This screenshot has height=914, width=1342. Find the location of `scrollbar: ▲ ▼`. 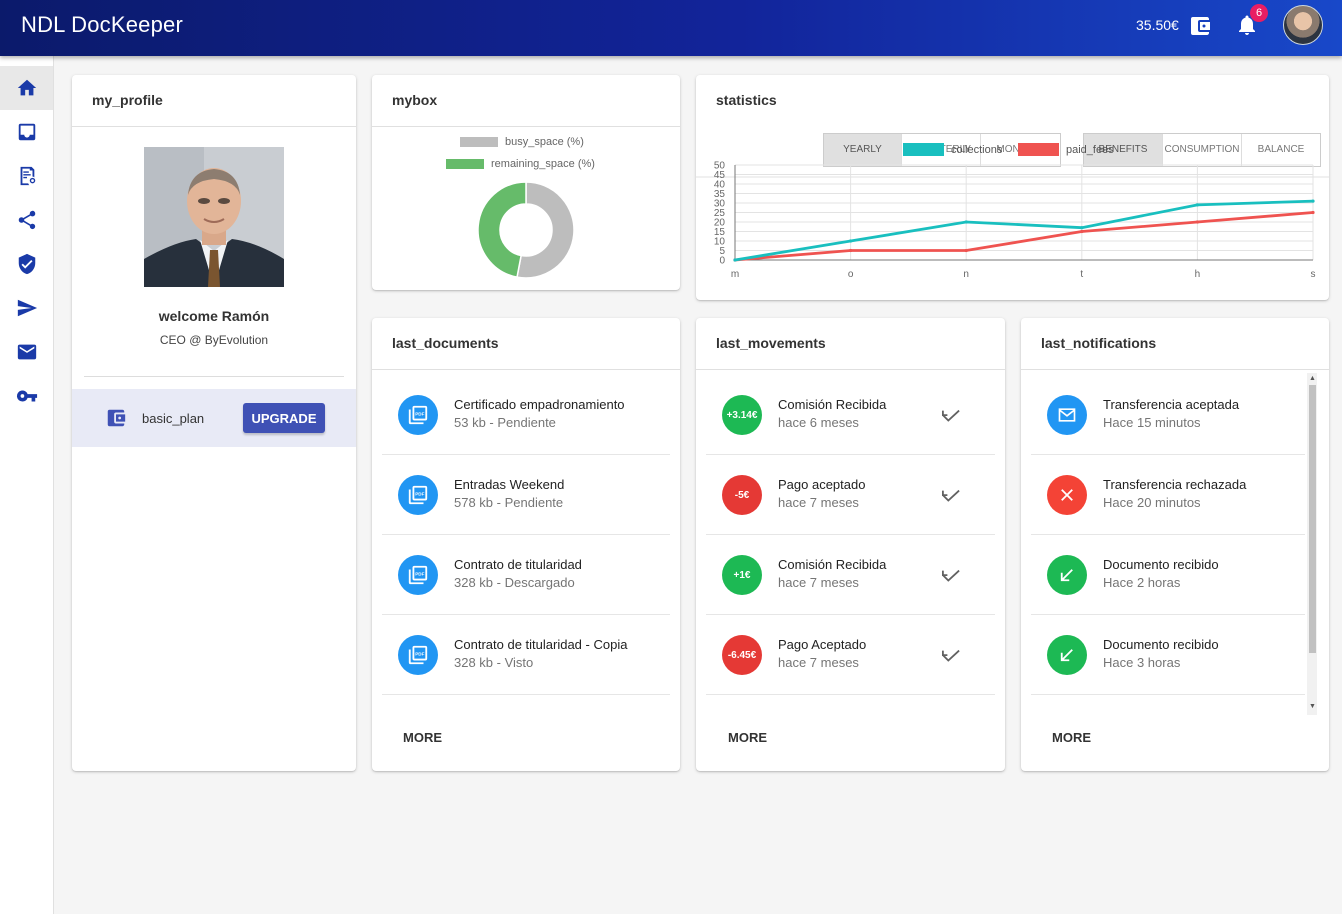

scrollbar: ▲ ▼ is located at coordinates (1312, 544).